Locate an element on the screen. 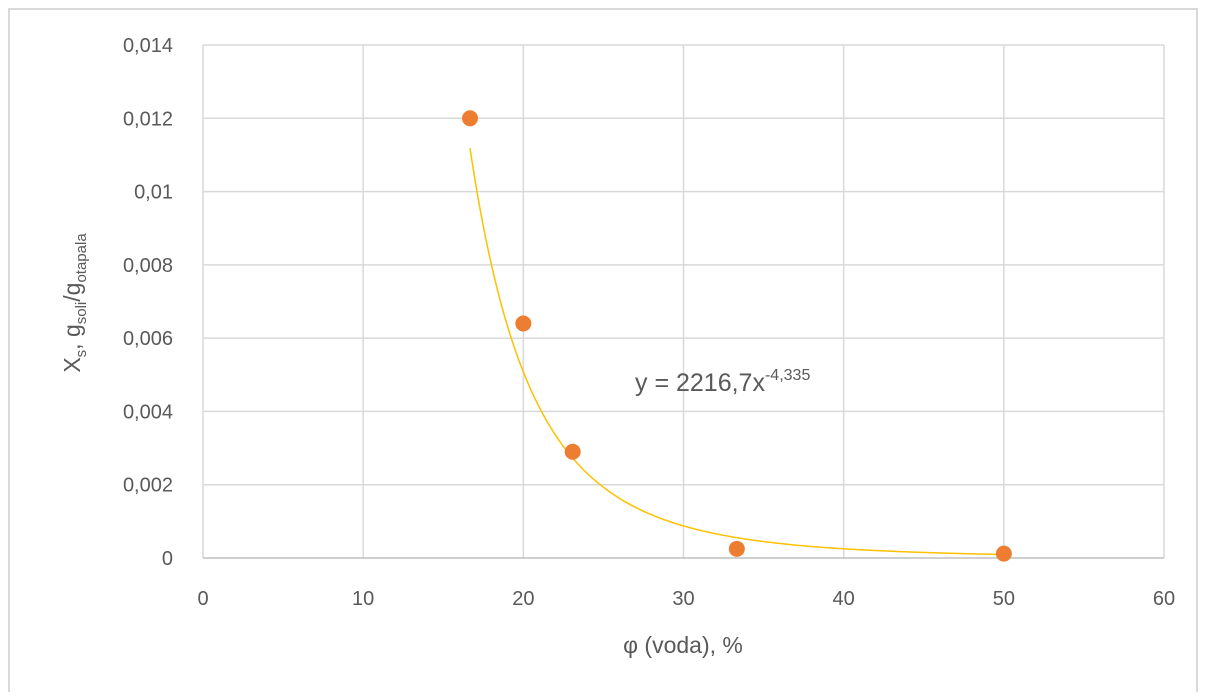 The image size is (1205, 699). equation-main: y = 2216,7x is located at coordinates (700, 383).